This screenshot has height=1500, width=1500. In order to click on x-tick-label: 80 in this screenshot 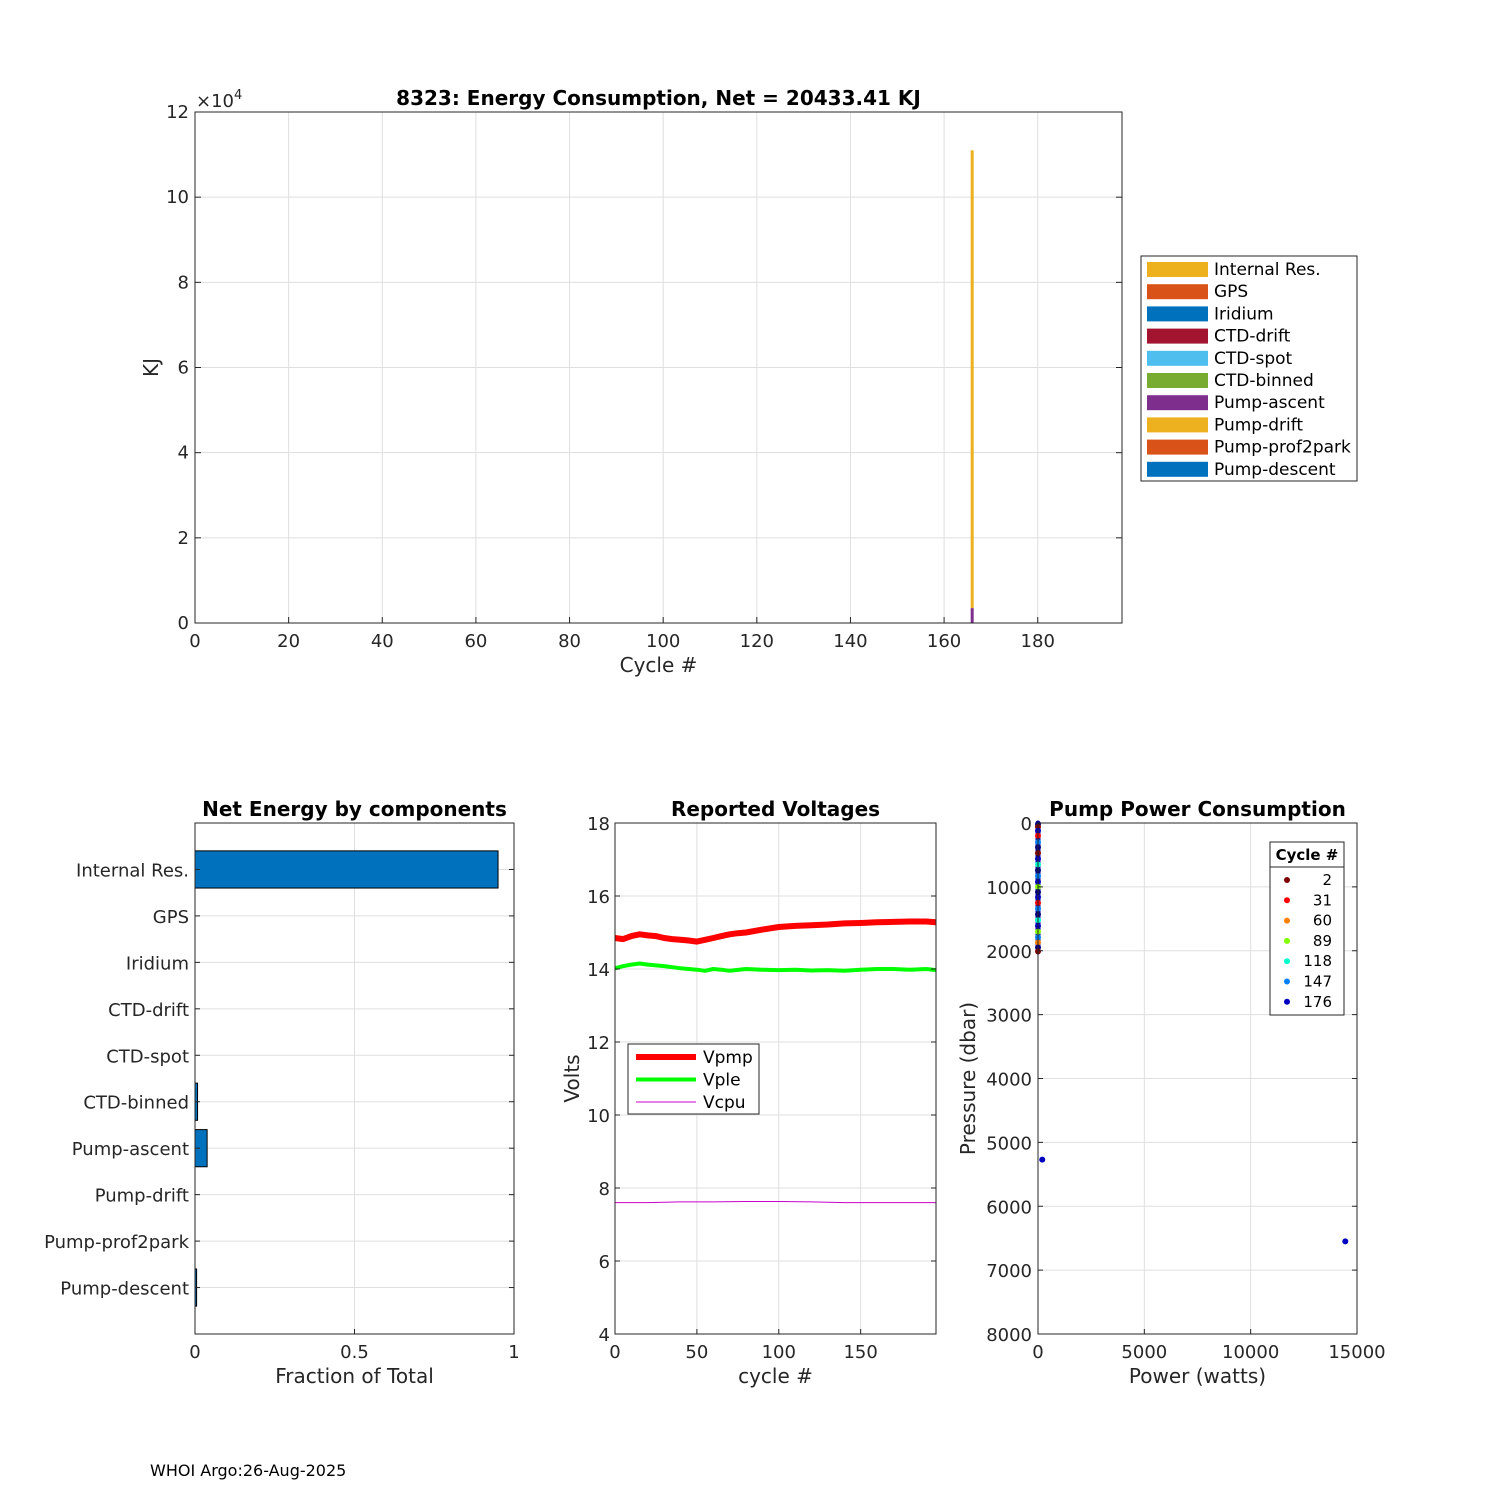, I will do `click(569, 641)`.